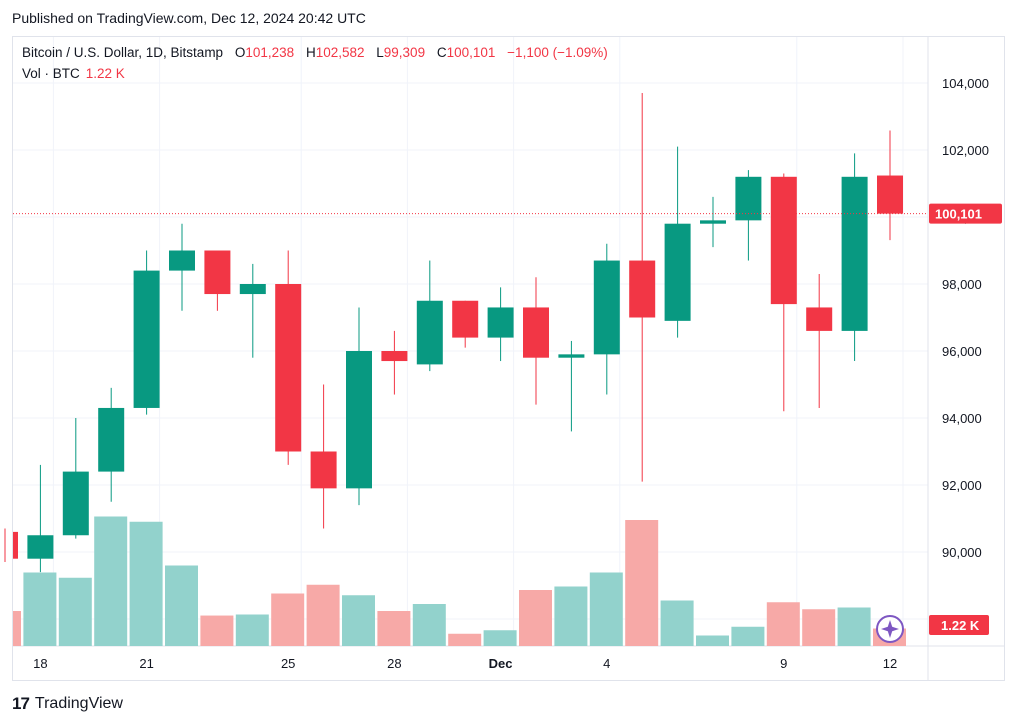 Image resolution: width=1019 pixels, height=725 pixels. Describe the element at coordinates (606, 663) in the screenshot. I see `x-tick-label: 4` at that location.